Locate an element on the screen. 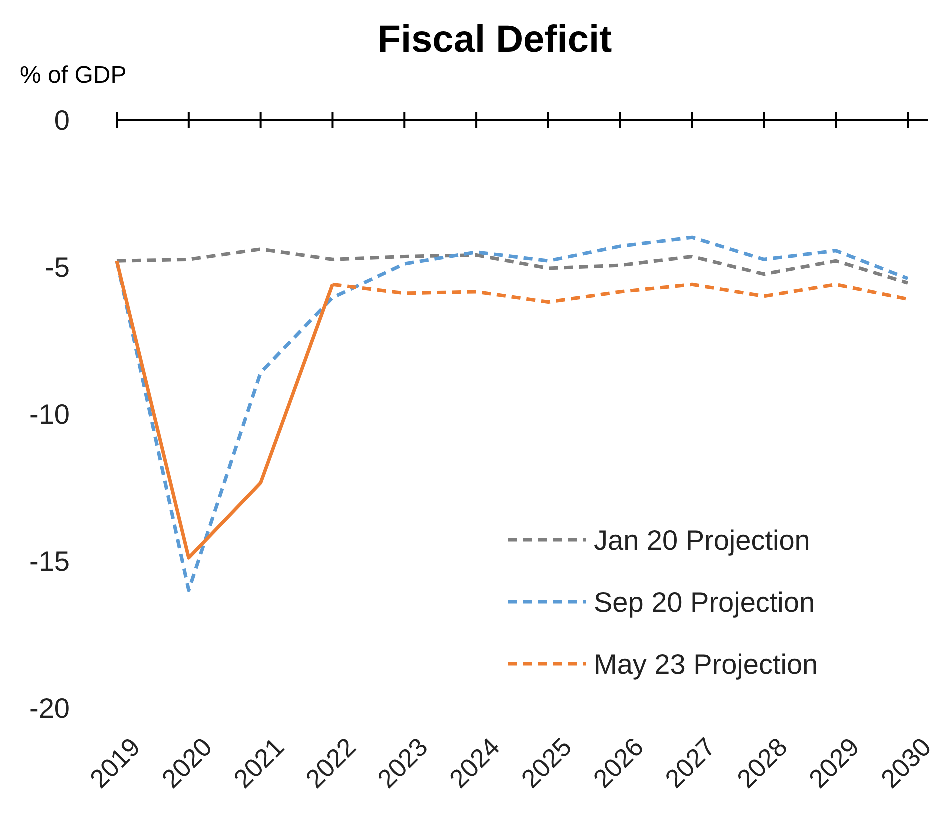 The height and width of the screenshot is (819, 952). y-tick-label: -10 is located at coordinates (50, 414).